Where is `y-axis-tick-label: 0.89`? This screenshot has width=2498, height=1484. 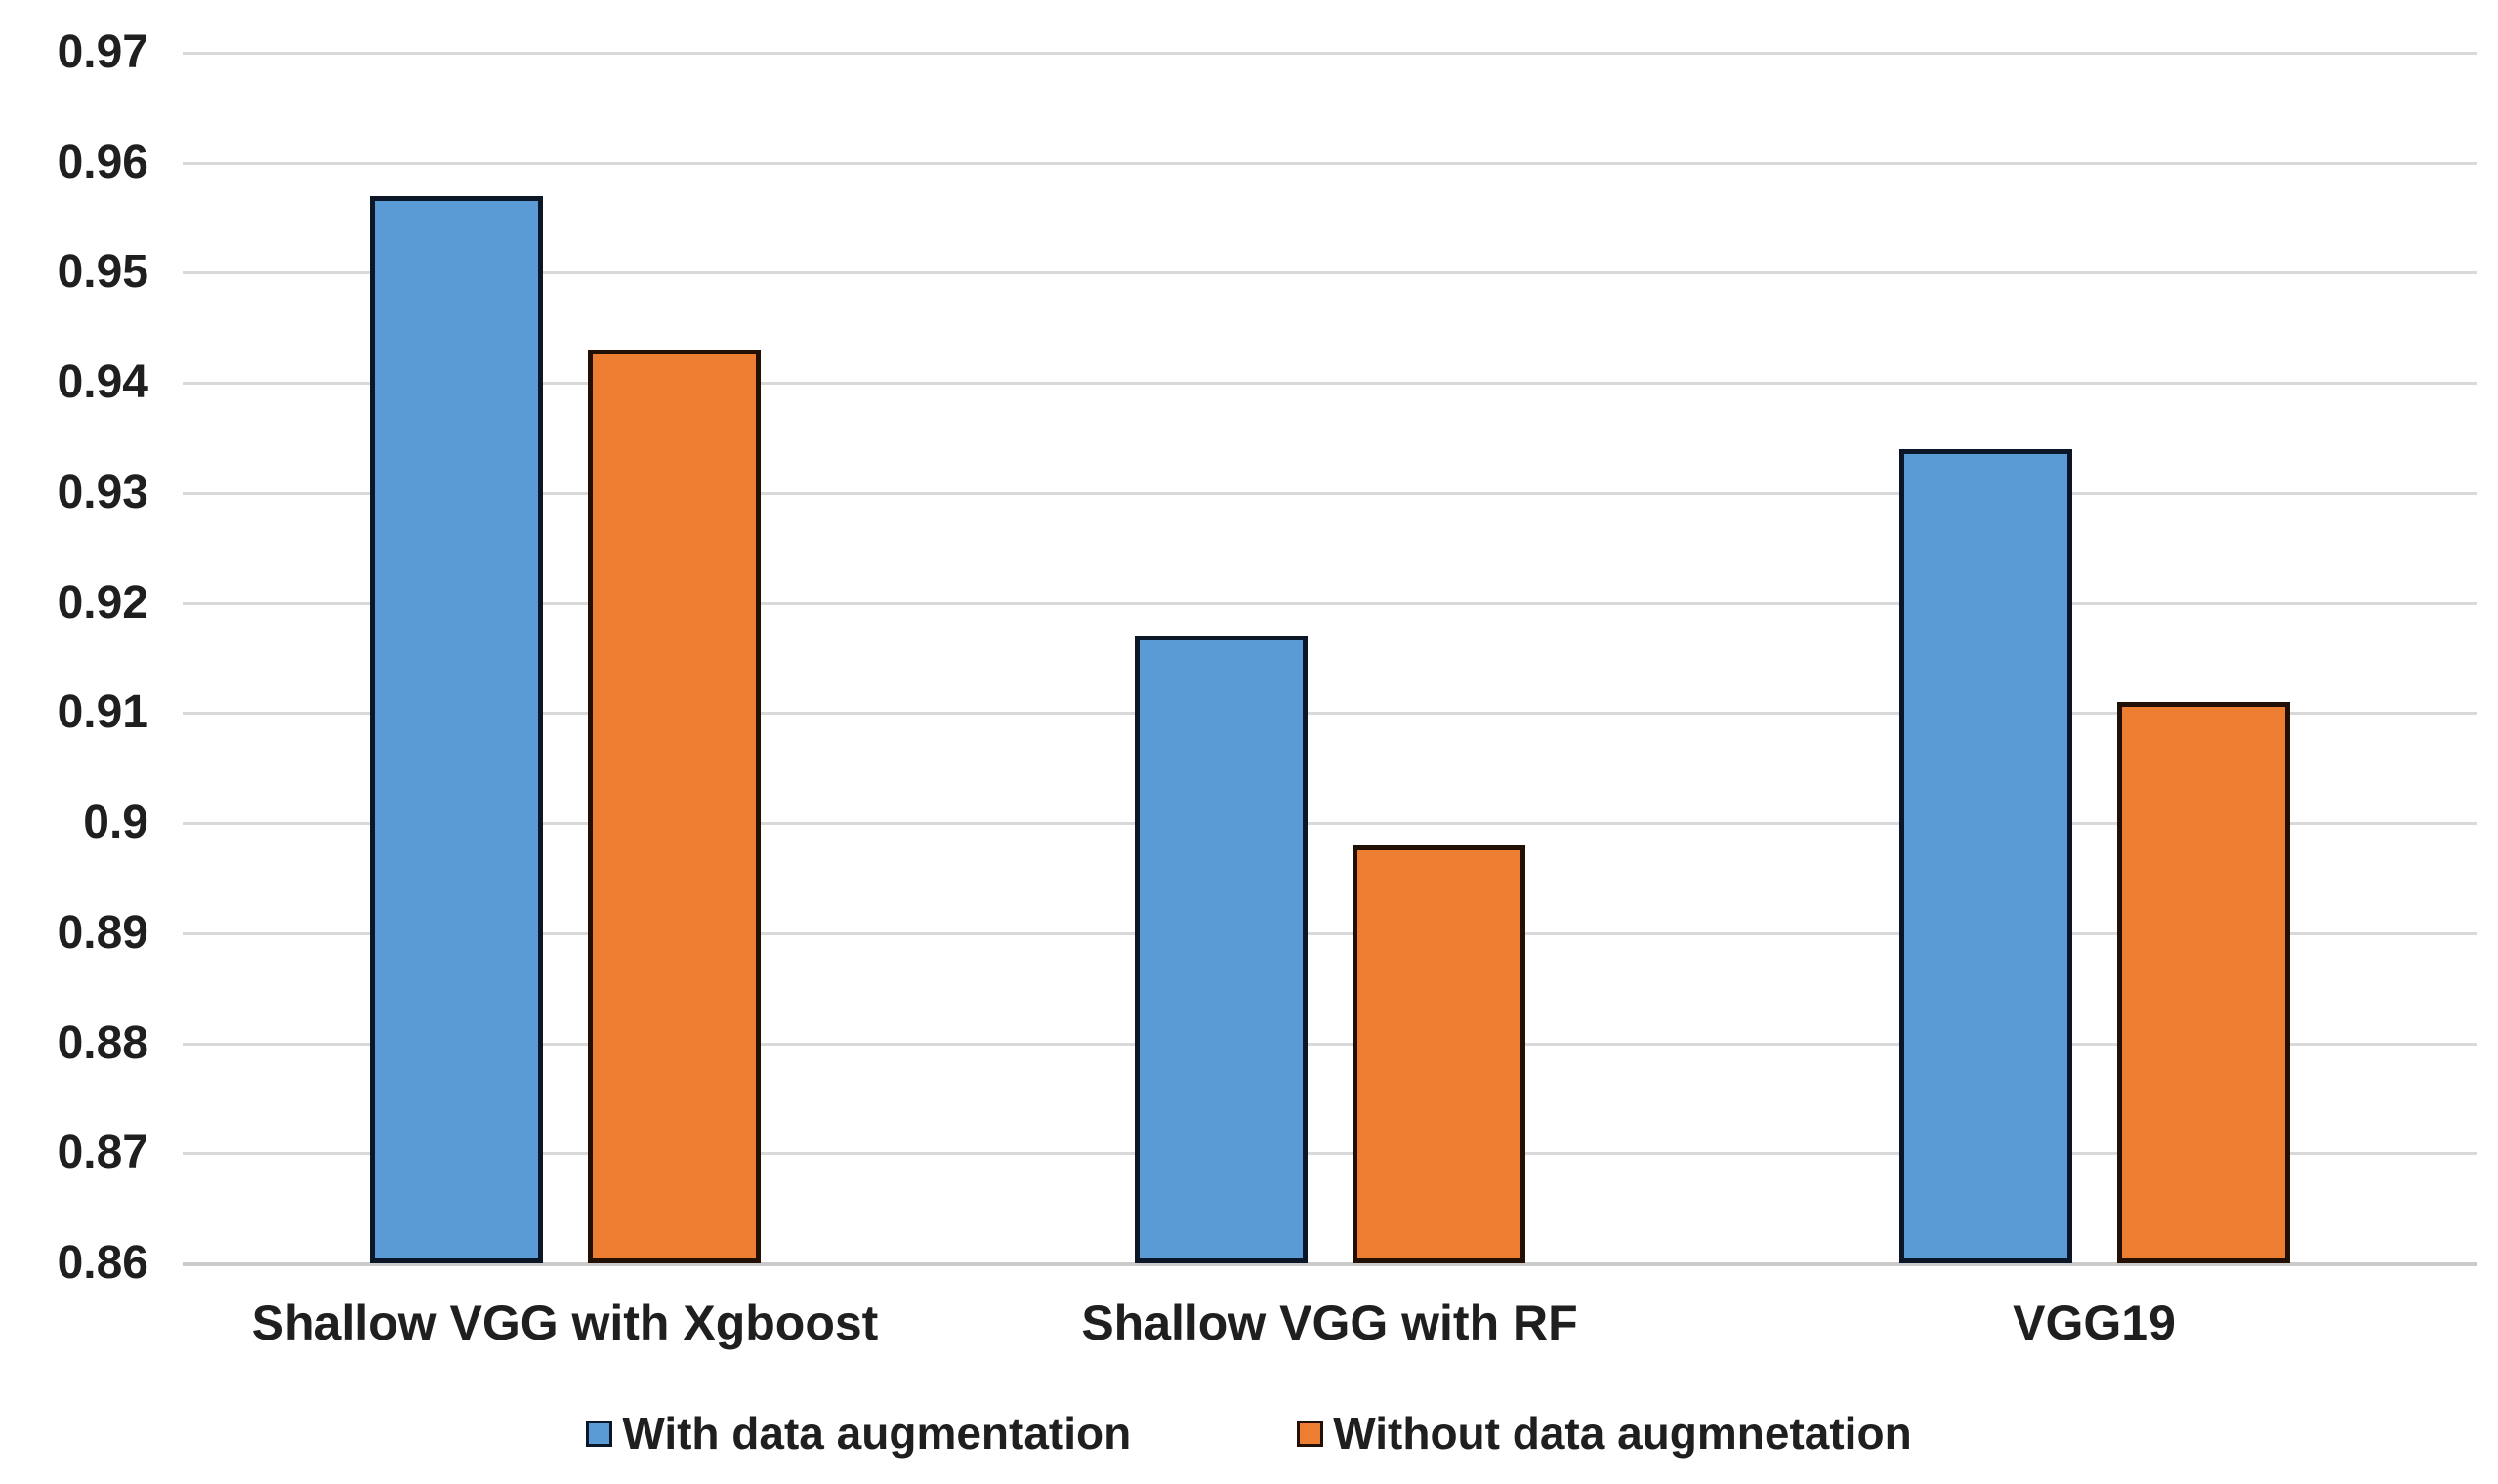 y-axis-tick-label: 0.89 is located at coordinates (102, 933).